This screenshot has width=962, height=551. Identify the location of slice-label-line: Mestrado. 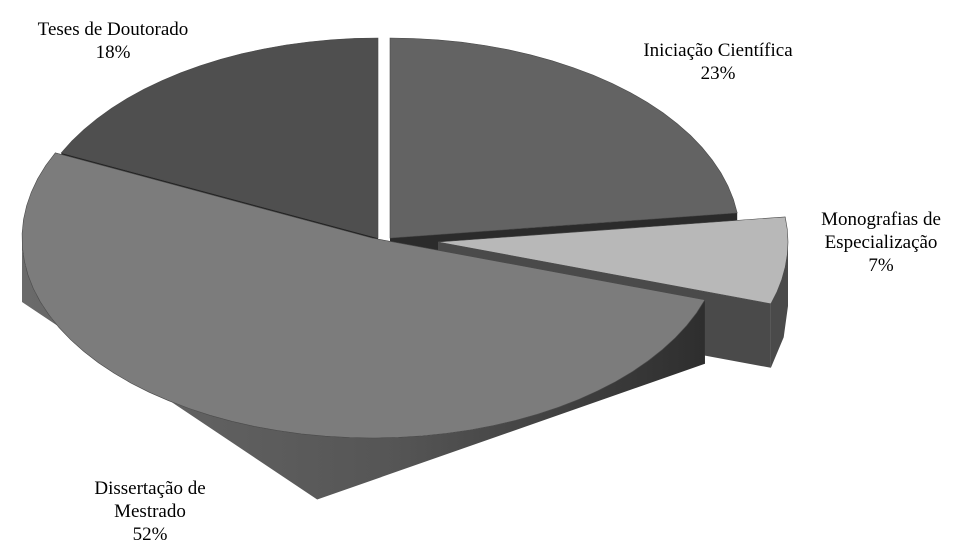
(150, 511).